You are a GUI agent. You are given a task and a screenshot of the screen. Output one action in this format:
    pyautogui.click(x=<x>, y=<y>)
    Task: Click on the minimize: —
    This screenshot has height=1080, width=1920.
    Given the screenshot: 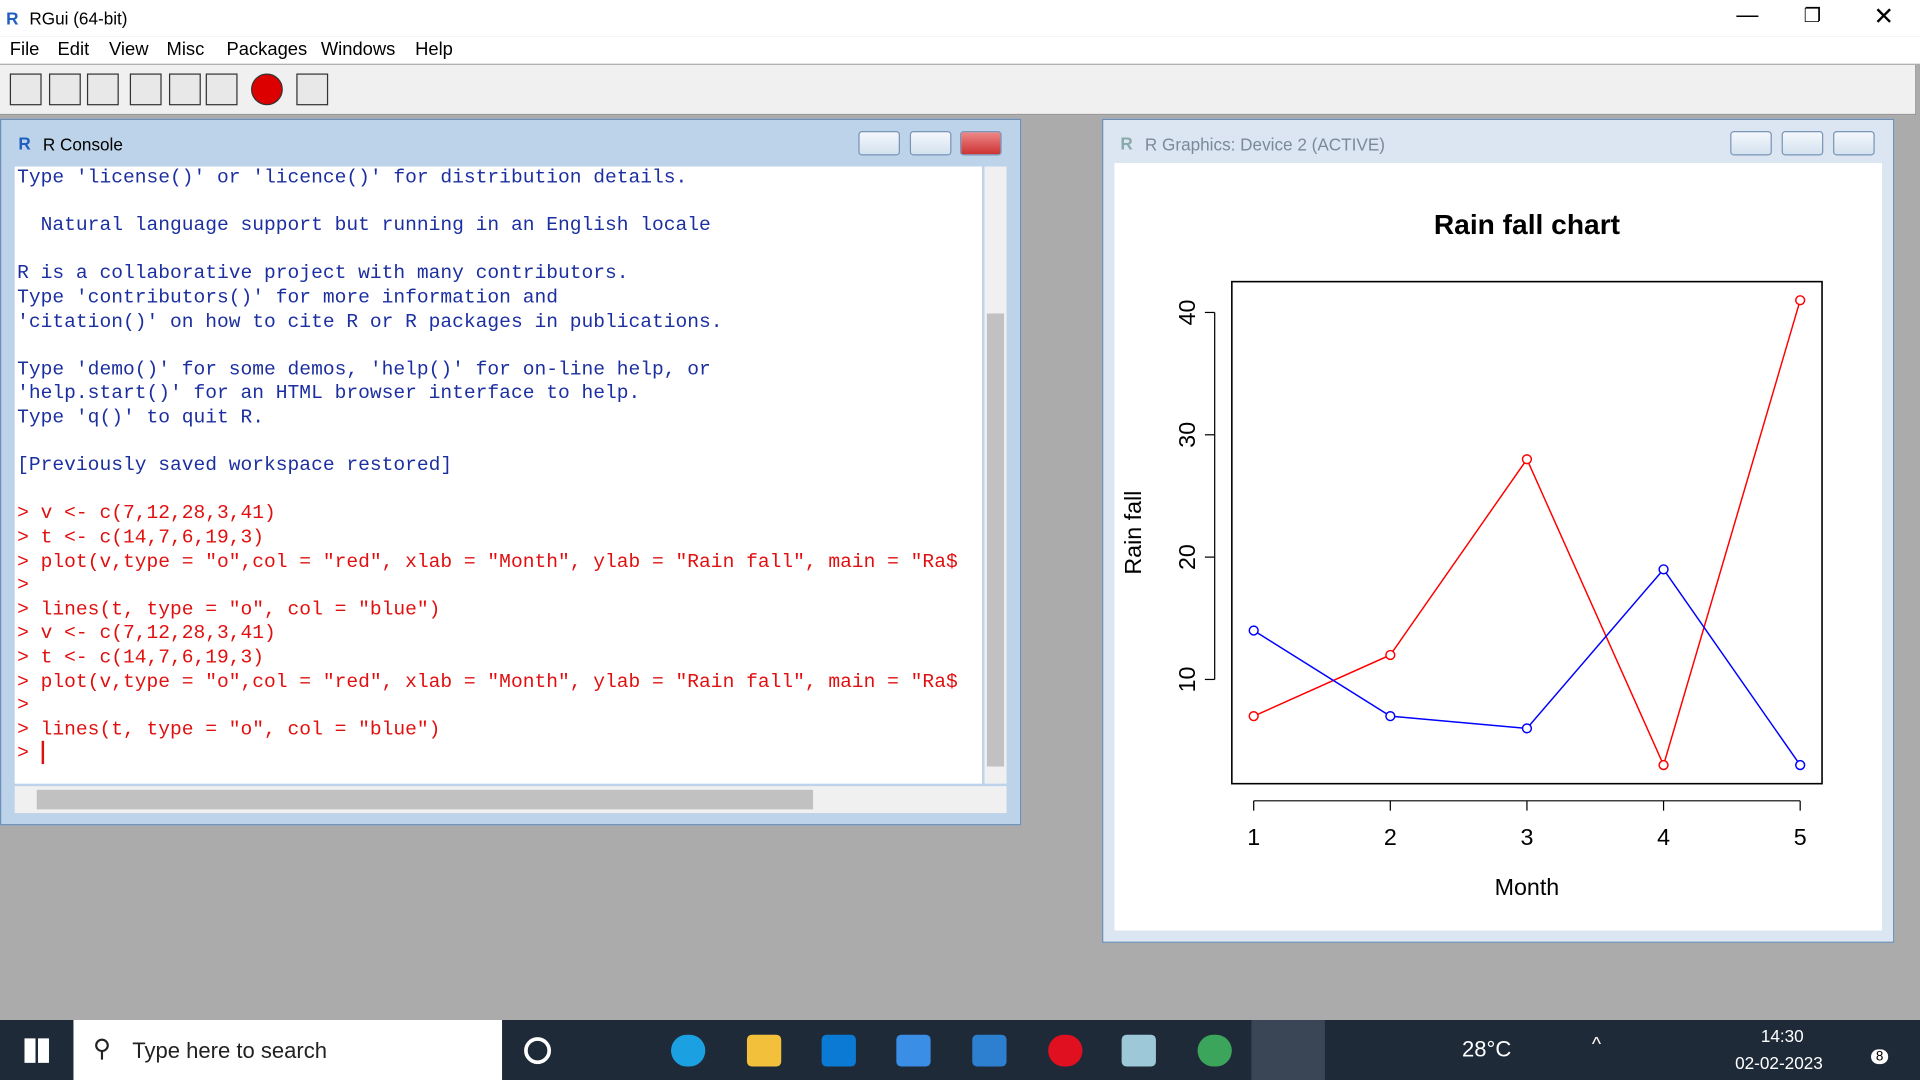 What is the action you would take?
    pyautogui.click(x=1747, y=14)
    